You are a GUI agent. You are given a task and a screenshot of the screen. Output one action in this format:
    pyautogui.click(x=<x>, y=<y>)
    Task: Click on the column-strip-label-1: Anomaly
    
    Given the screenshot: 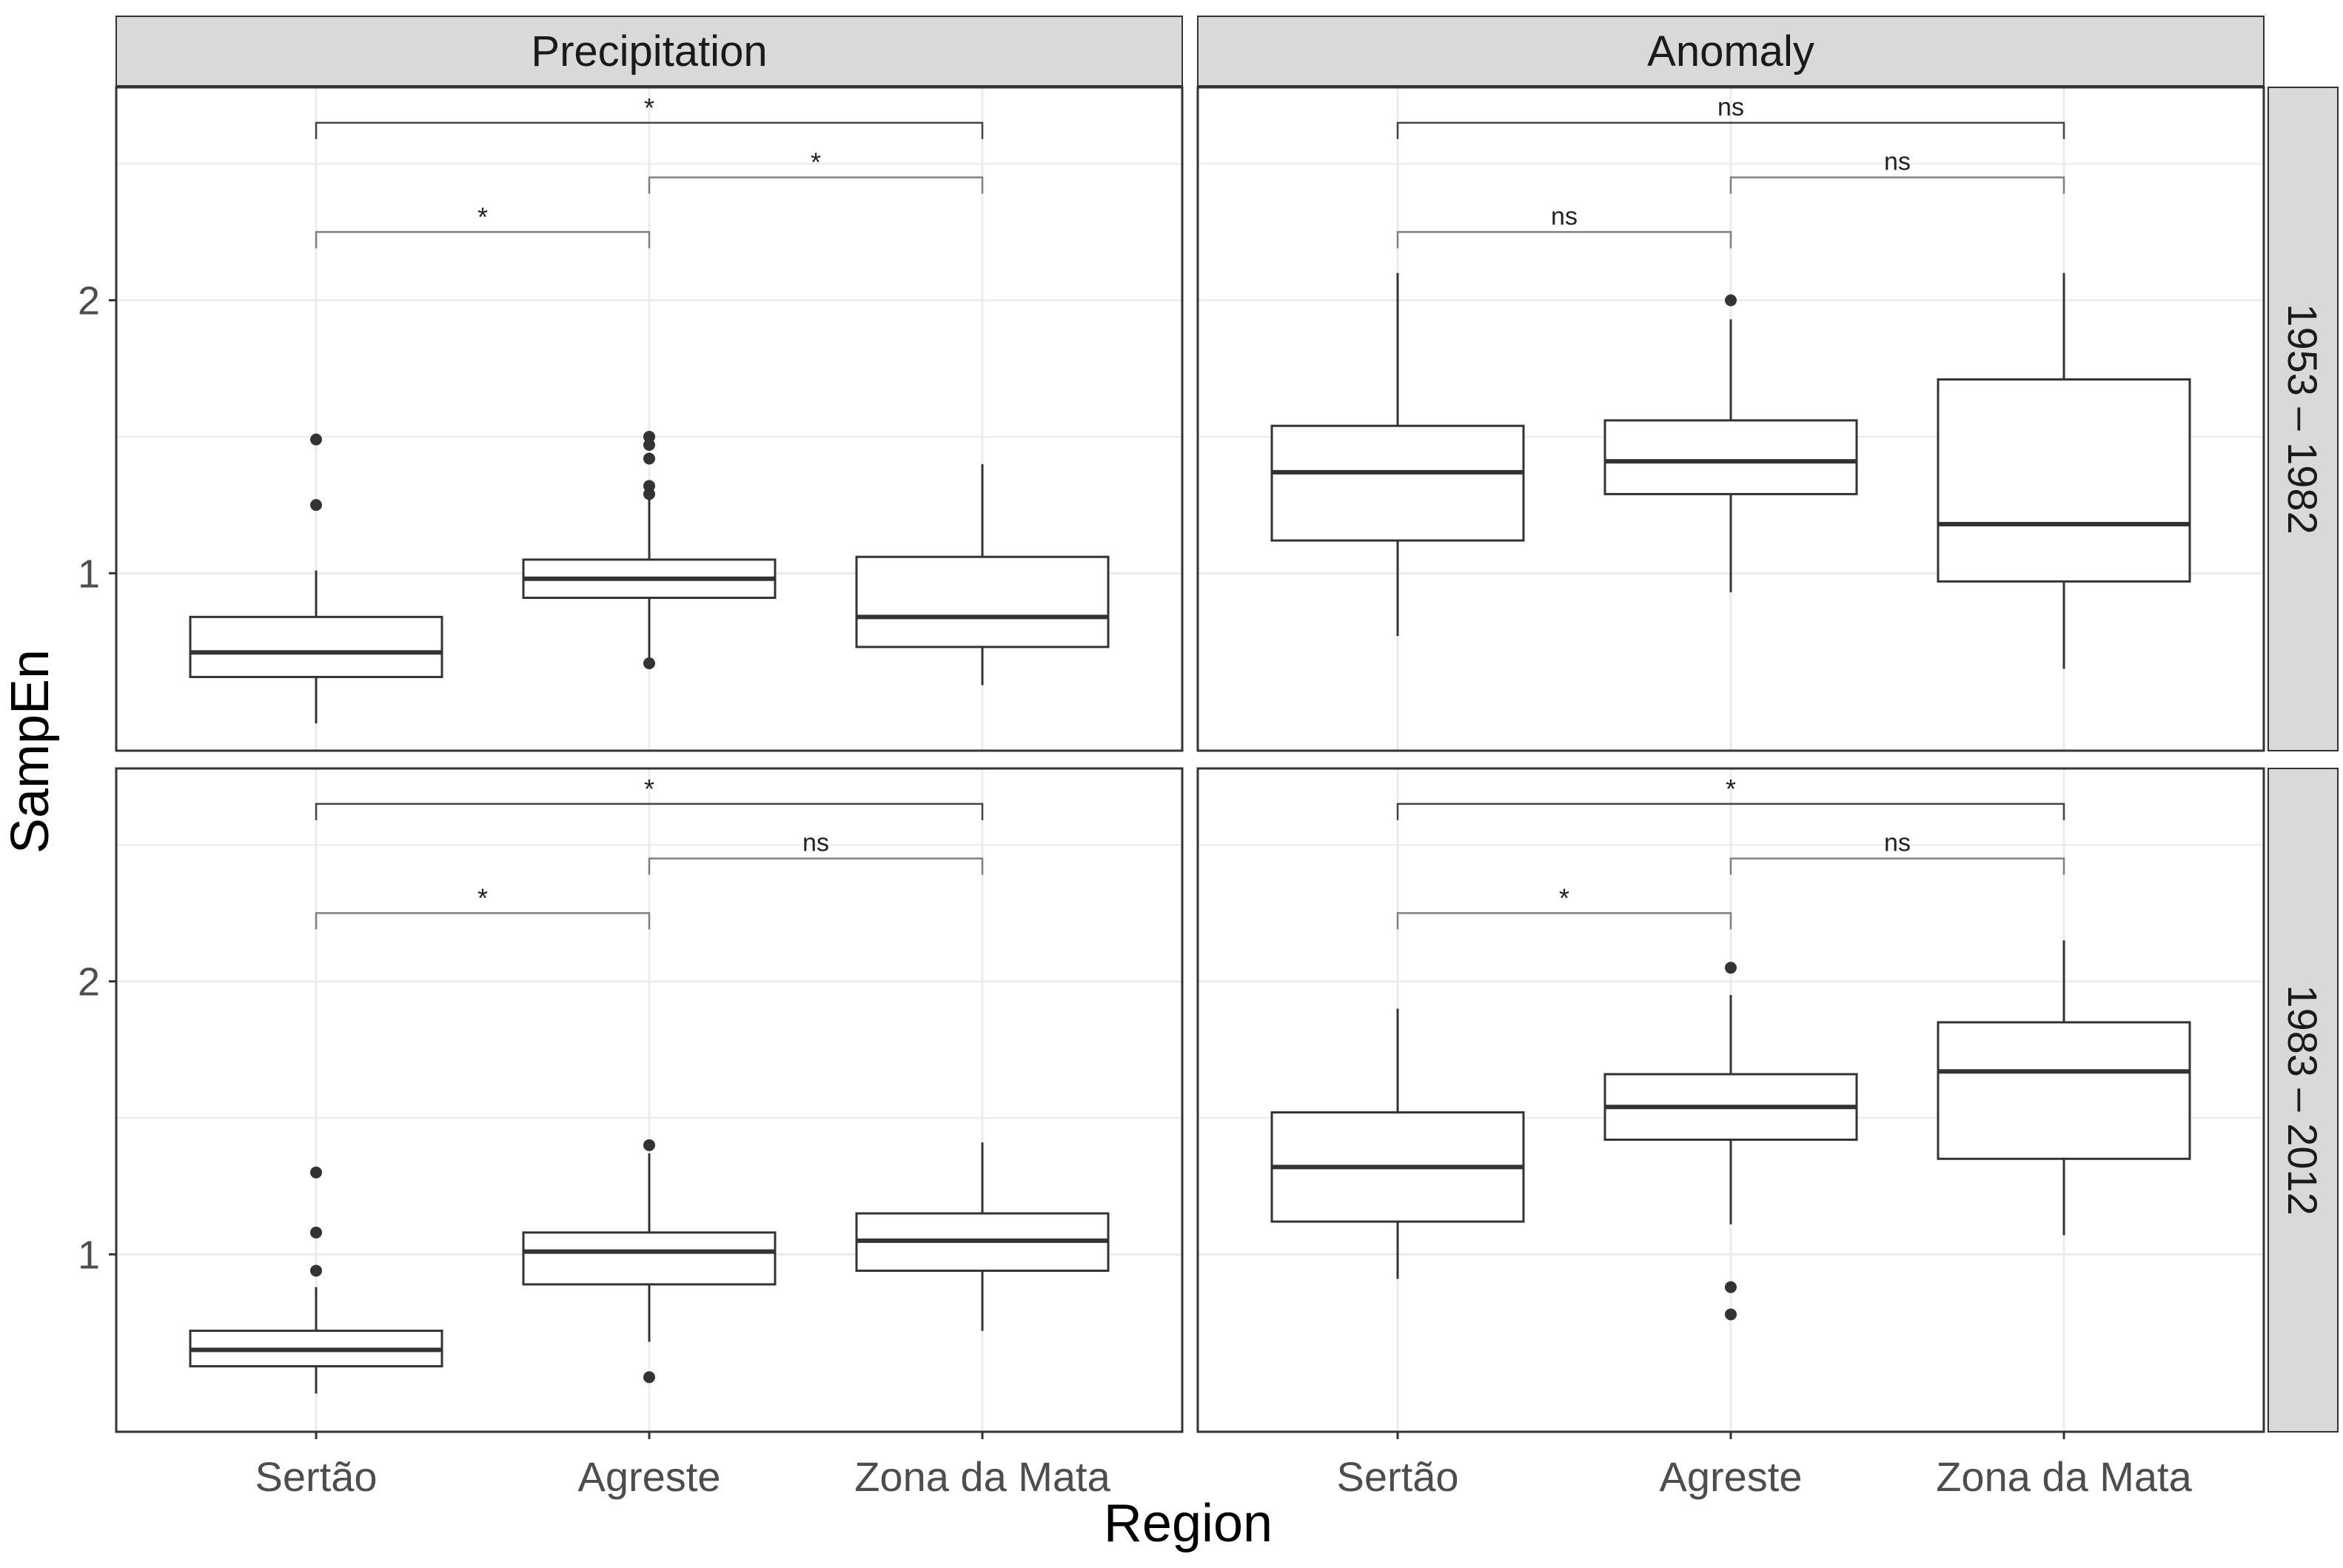 What is the action you would take?
    pyautogui.click(x=1730, y=51)
    